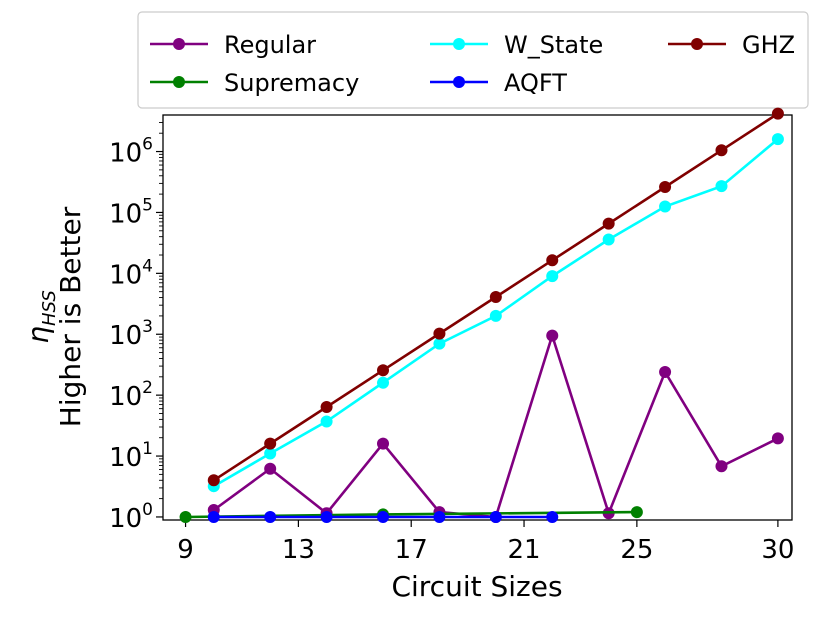  What do you see at coordinates (636, 550) in the screenshot?
I see `x-tick-label: 25` at bounding box center [636, 550].